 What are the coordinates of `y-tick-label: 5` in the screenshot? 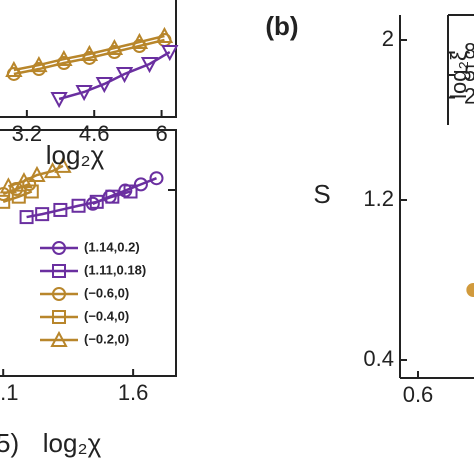 It's located at (469, 73).